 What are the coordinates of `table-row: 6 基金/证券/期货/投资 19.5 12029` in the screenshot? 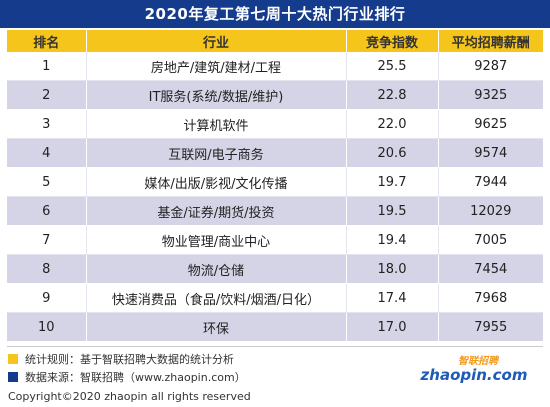 It's located at (275, 211).